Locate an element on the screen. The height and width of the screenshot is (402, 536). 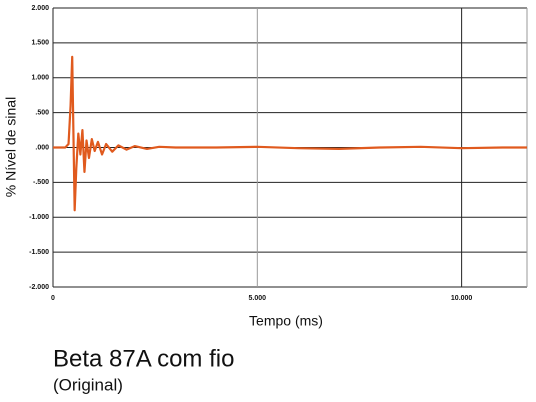
x-tick-label: 10.000 is located at coordinates (462, 298).